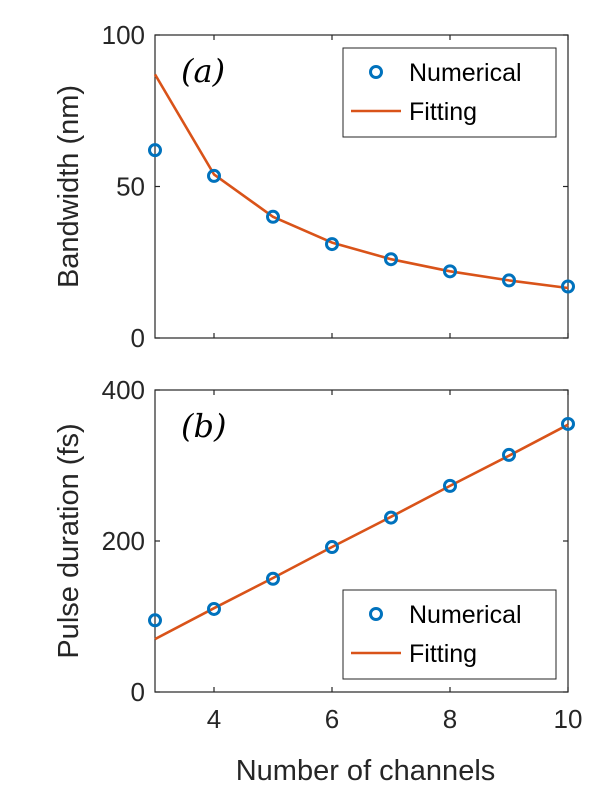 Image resolution: width=600 pixels, height=800 pixels. I want to click on y-tick-label: 100, so click(123, 35).